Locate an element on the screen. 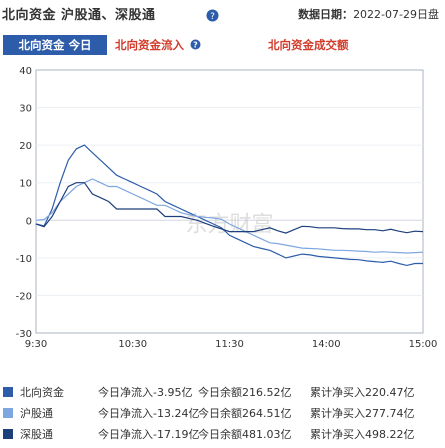 This screenshot has width=445, height=448. x-tick-label: 15:00 is located at coordinates (423, 344).